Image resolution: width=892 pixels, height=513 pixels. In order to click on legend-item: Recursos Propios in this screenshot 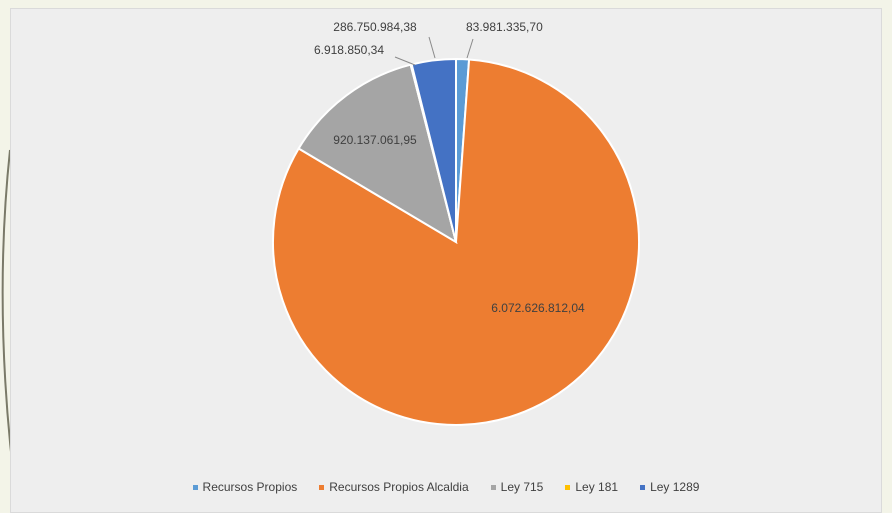, I will do `click(245, 487)`.